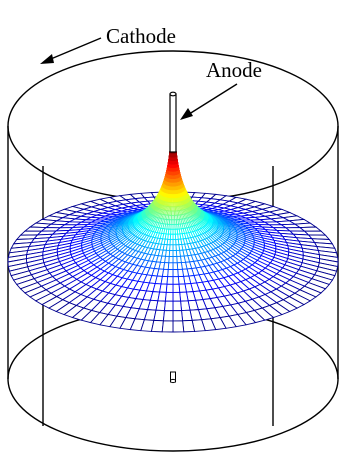 This screenshot has width=339, height=459. What do you see at coordinates (173, 123) in the screenshot?
I see `anode-wire` at bounding box center [173, 123].